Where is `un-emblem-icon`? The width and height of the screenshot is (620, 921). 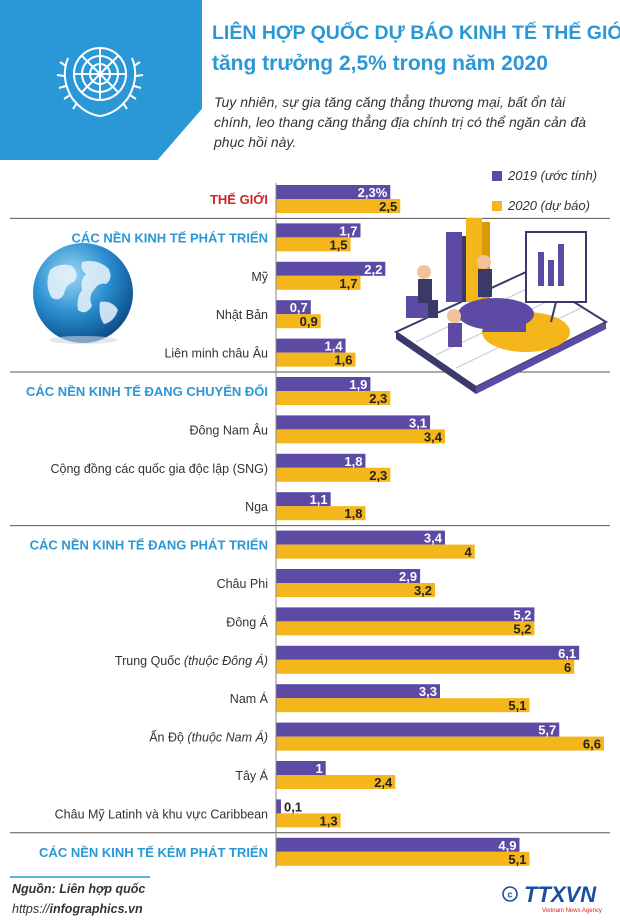 un-emblem-icon is located at coordinates (100, 82).